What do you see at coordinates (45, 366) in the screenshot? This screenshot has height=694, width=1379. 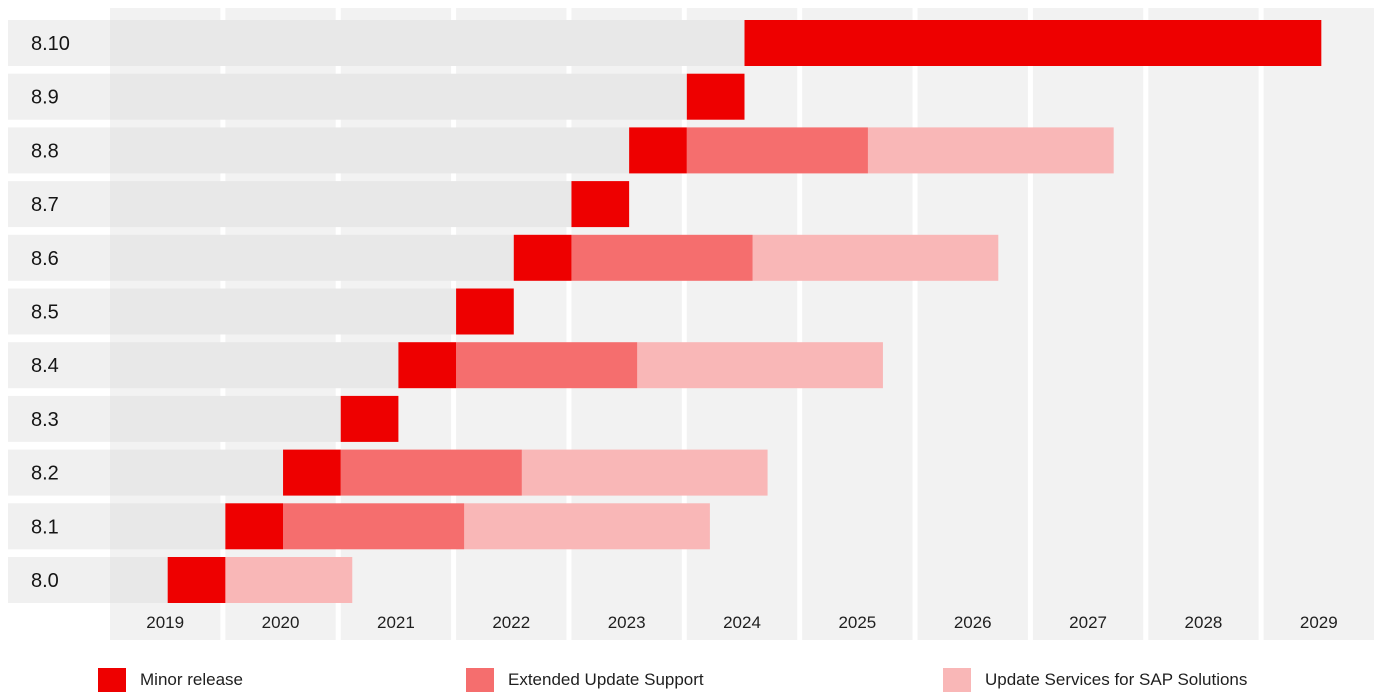 I see `row-label-8-4: 8.4` at bounding box center [45, 366].